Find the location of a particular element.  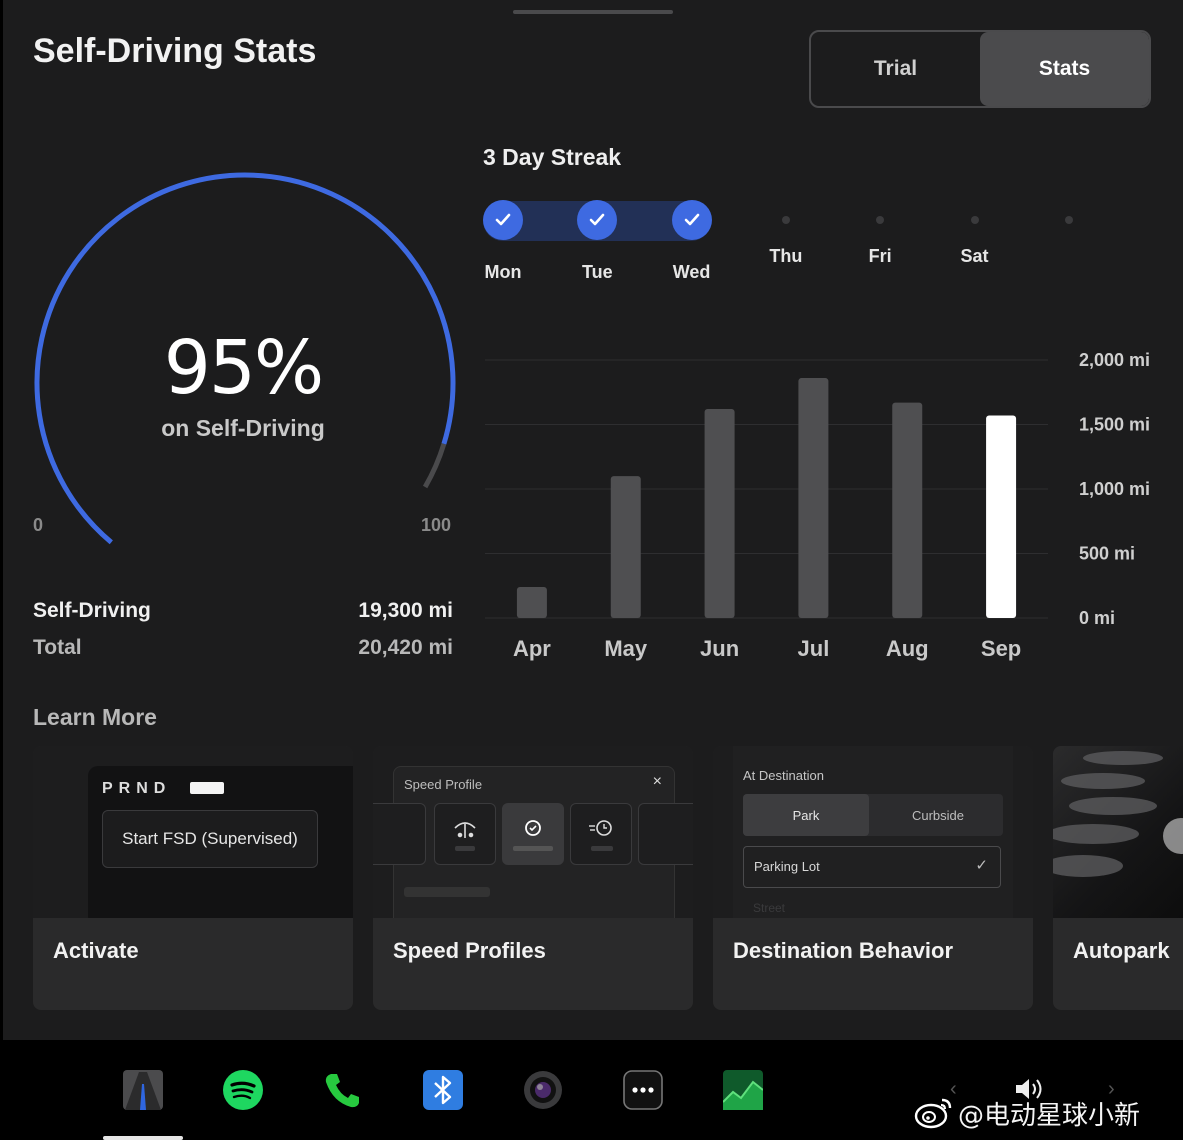

more-icon is located at coordinates (643, 1090).